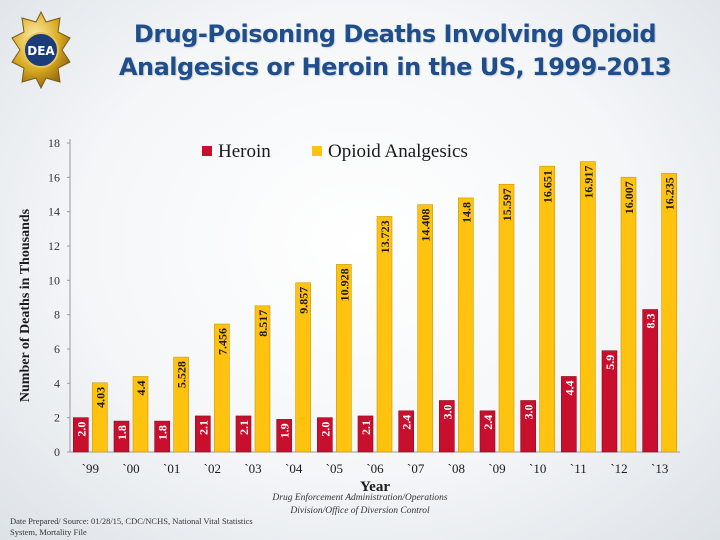 This screenshot has height=540, width=720. What do you see at coordinates (618, 468) in the screenshot?
I see `x-tick-label: `12` at bounding box center [618, 468].